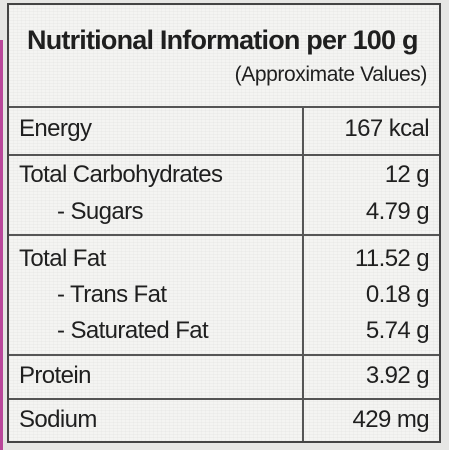 This screenshot has height=450, width=449. What do you see at coordinates (121, 174) in the screenshot?
I see `row-label: Total Carbohydrates` at bounding box center [121, 174].